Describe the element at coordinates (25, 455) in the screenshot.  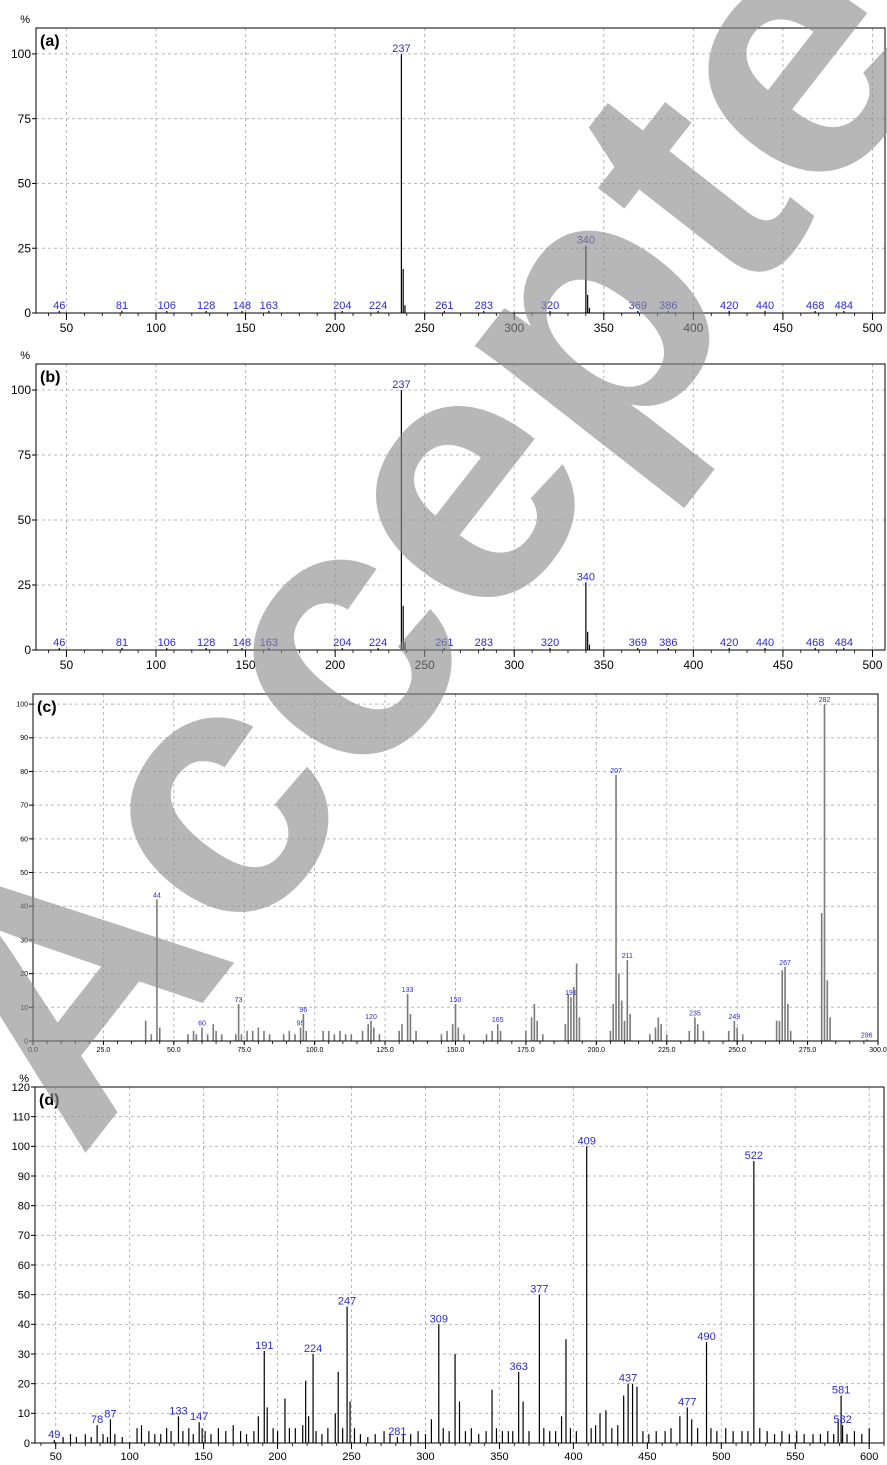
I see `y-tick-label: 75` at that location.